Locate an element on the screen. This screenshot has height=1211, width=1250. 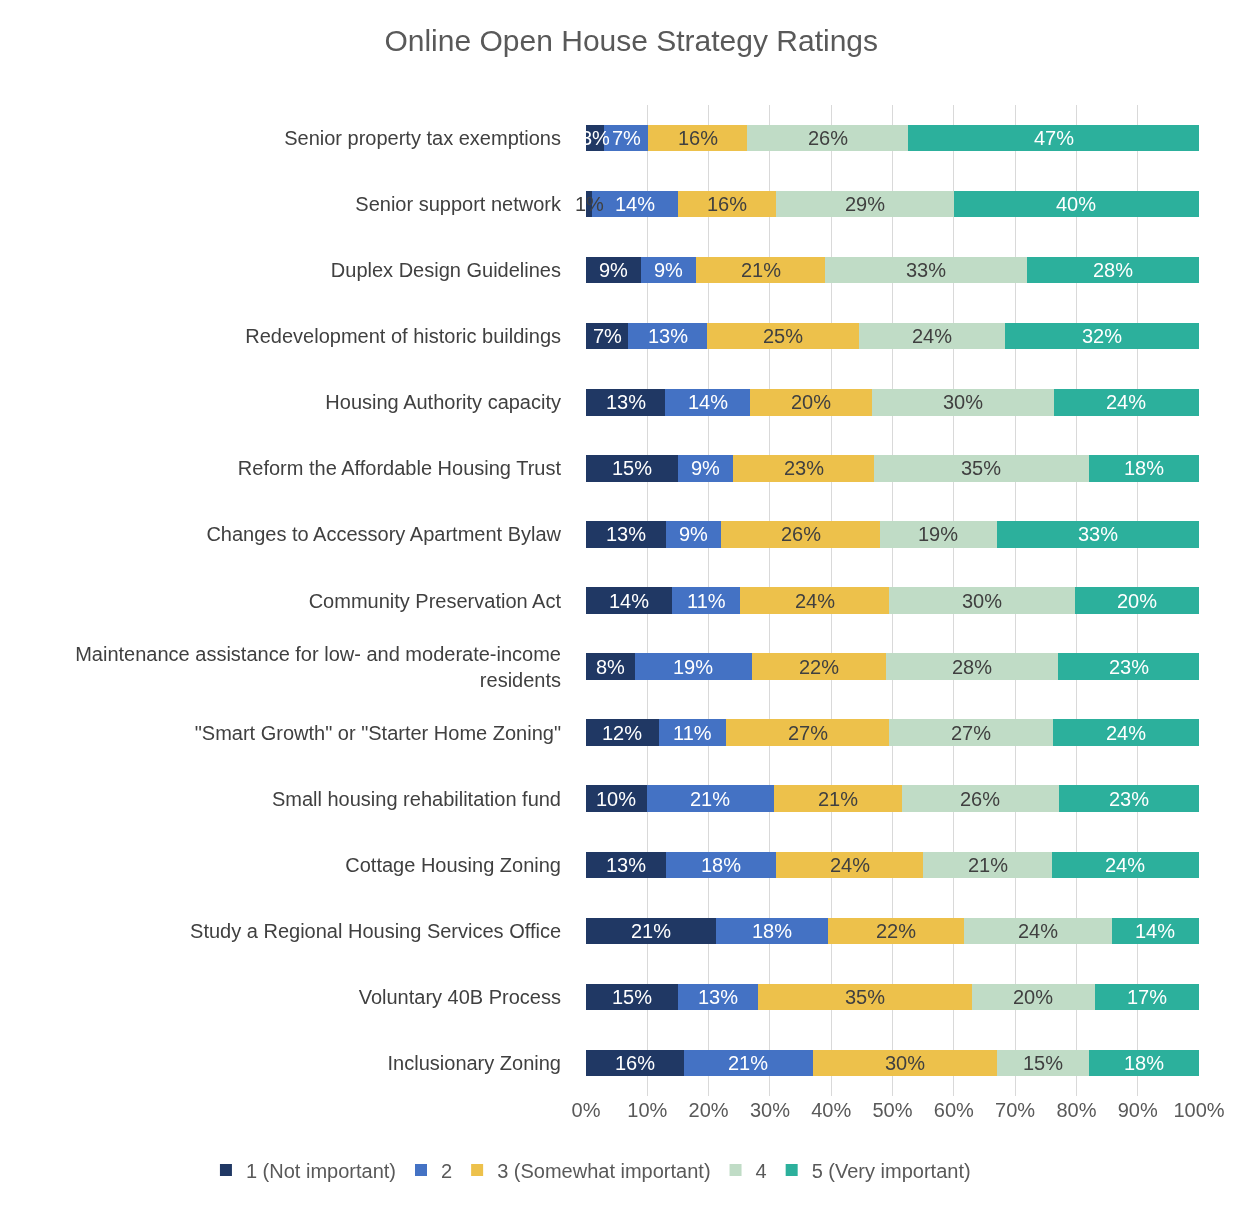
data-label: 25% is located at coordinates (783, 336).